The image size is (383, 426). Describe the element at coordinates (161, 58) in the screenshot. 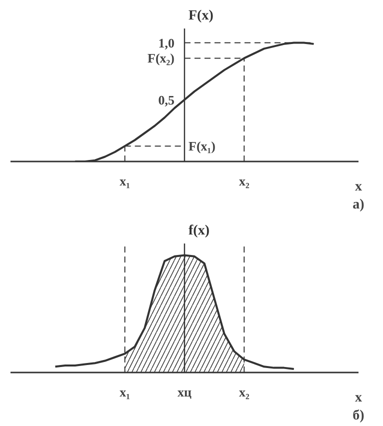

I see `y-tick-label: F(x₂)` at that location.